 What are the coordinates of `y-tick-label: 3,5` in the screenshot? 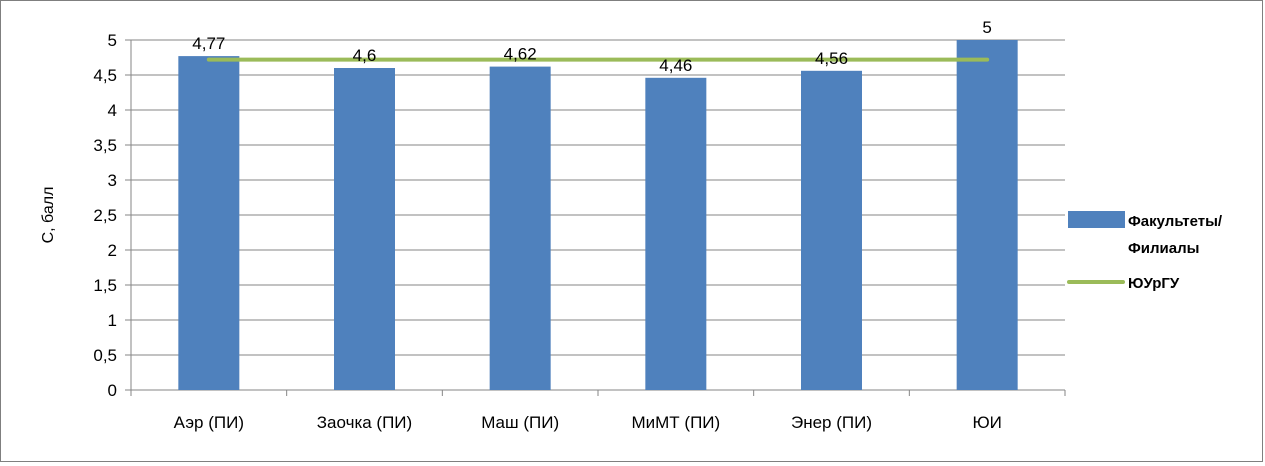 It's located at (105, 145).